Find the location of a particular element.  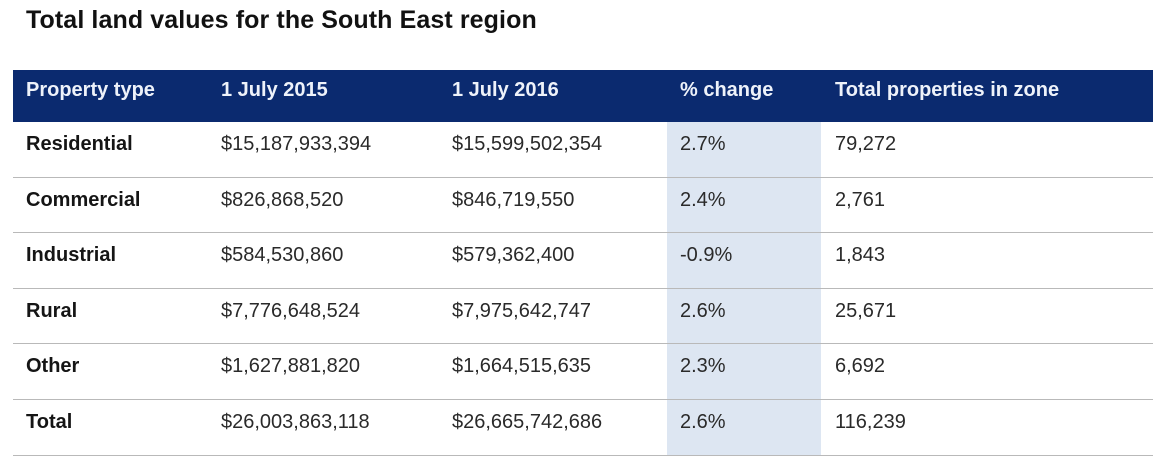

total-properties: 6,692 is located at coordinates (860, 366).